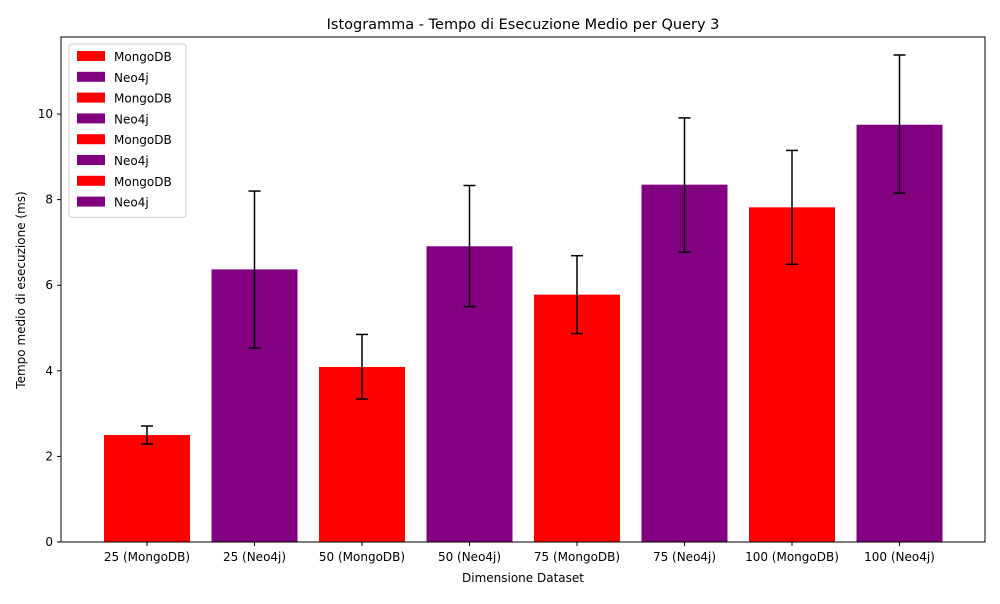 This screenshot has width=1000, height=604. What do you see at coordinates (143, 99) in the screenshot?
I see `legend-label-3: MongoDB` at bounding box center [143, 99].